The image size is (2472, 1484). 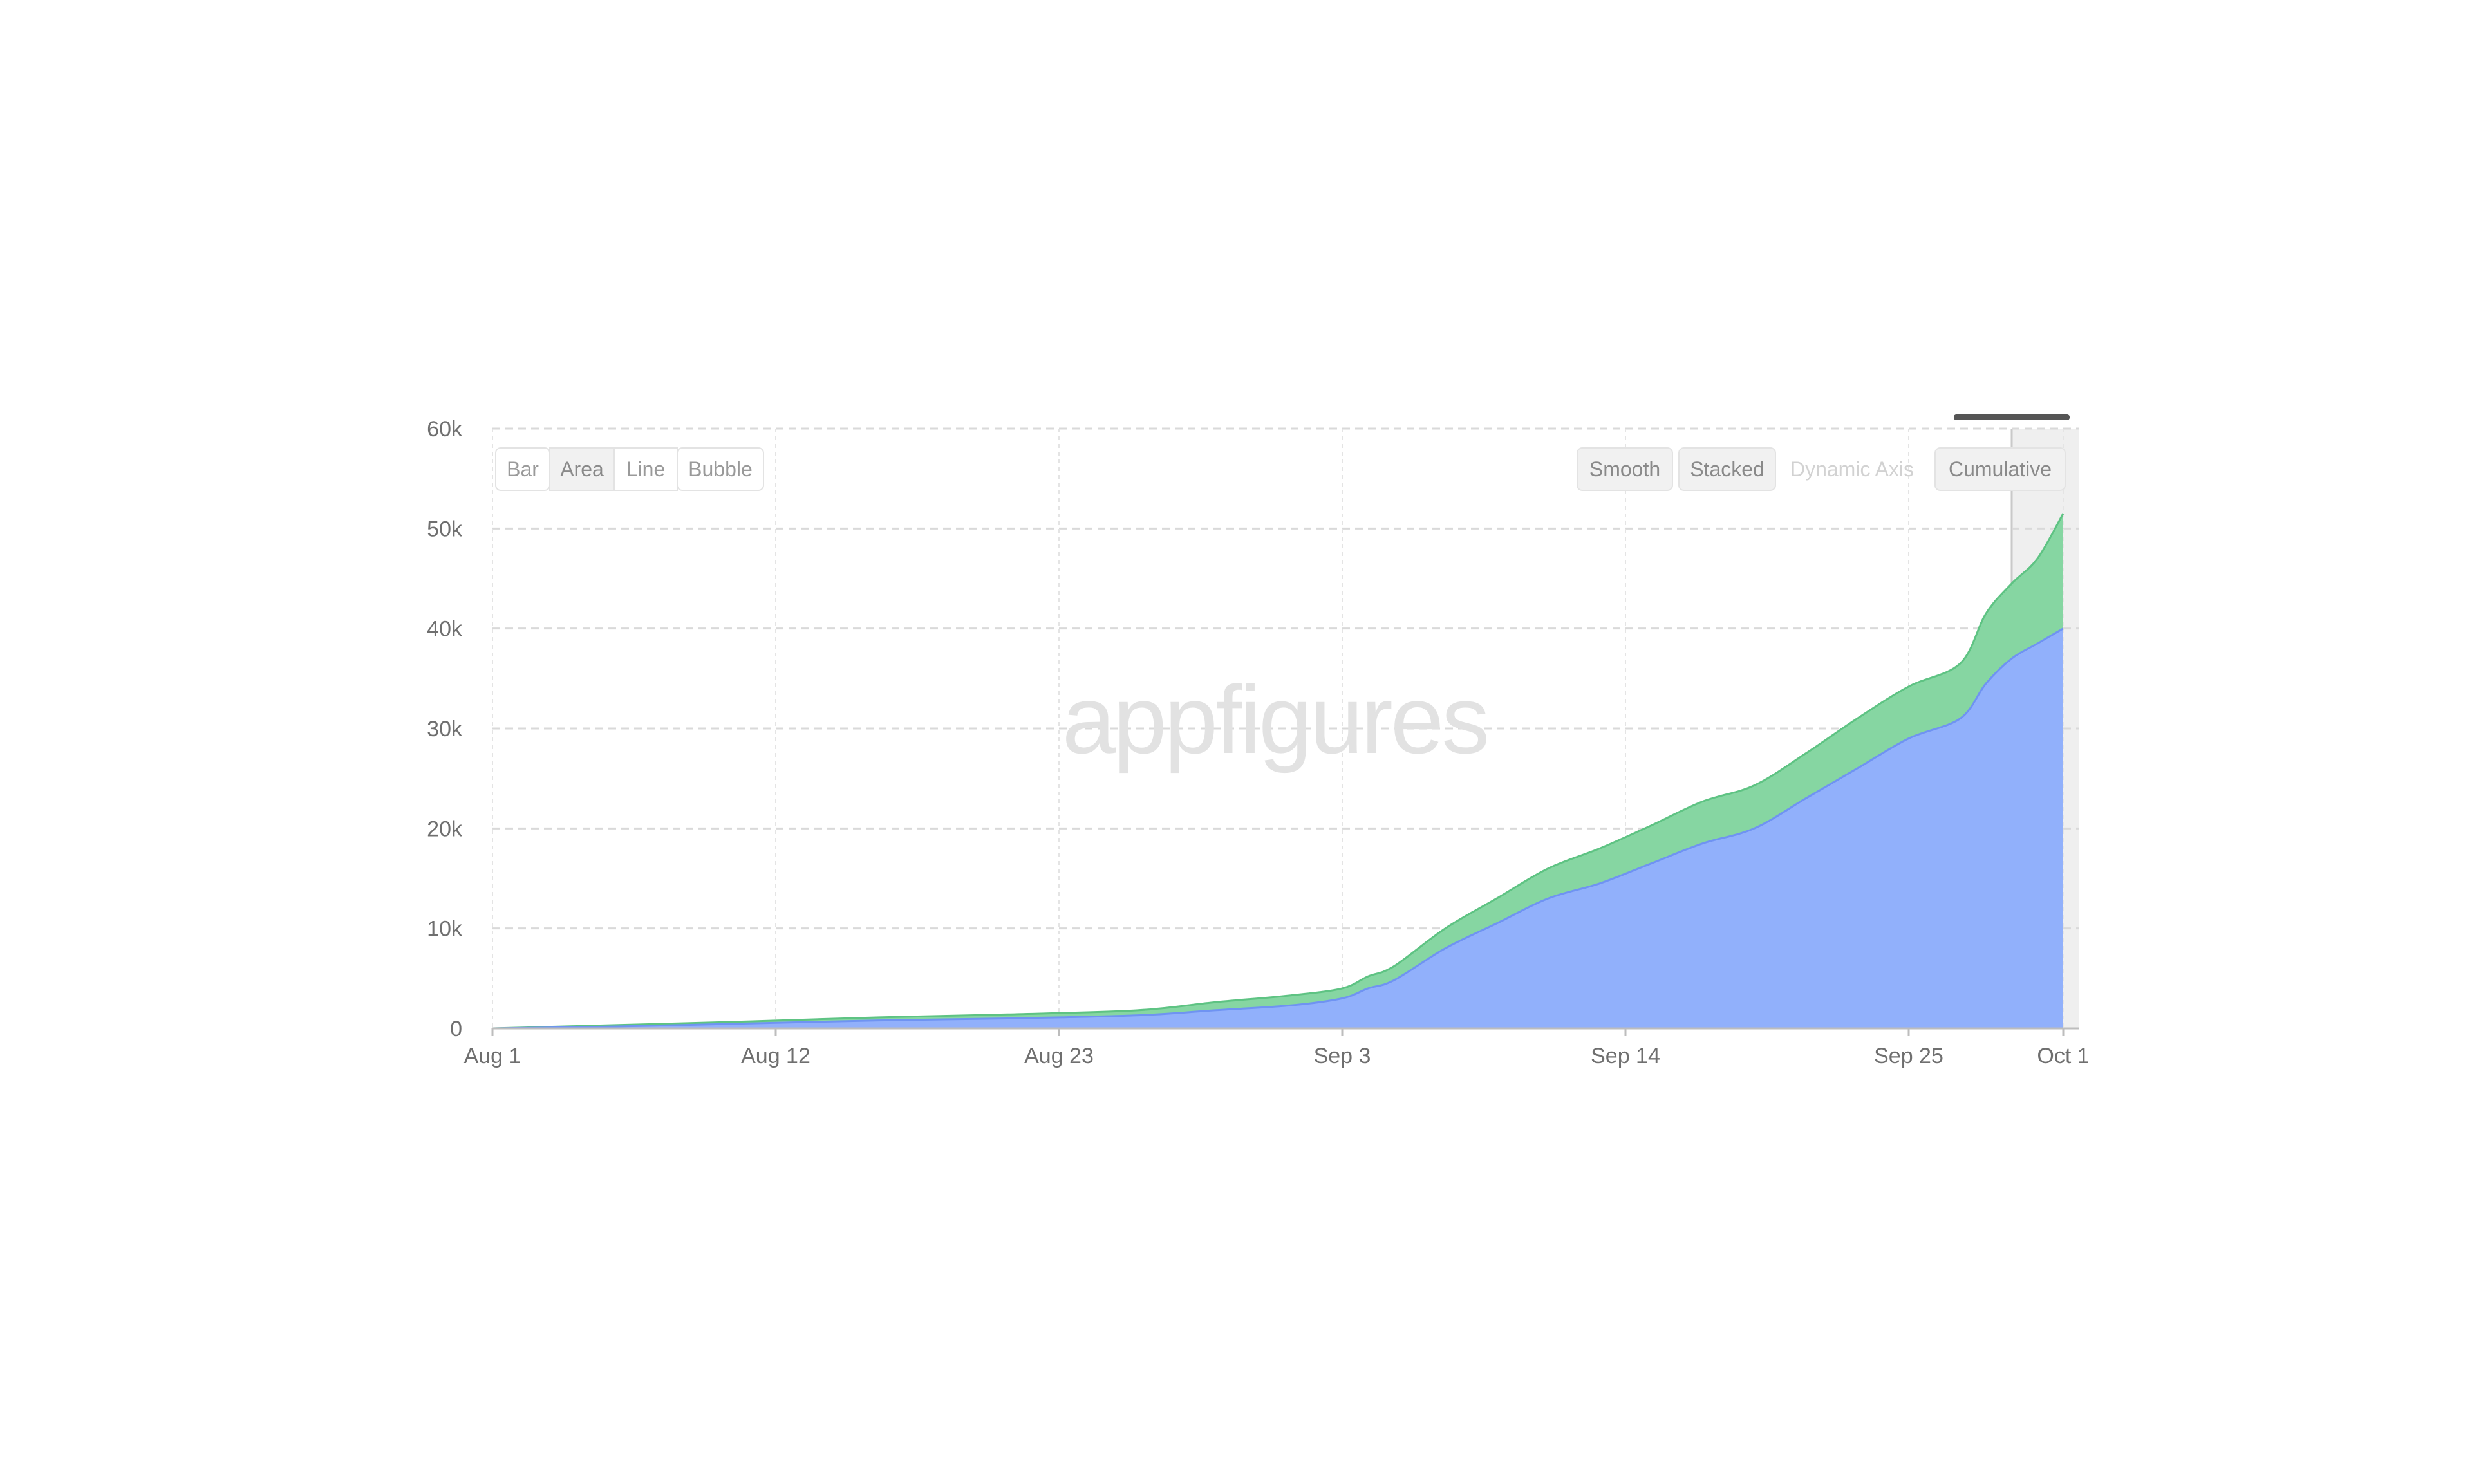 I want to click on option-button-label: Smooth, so click(x=1624, y=470).